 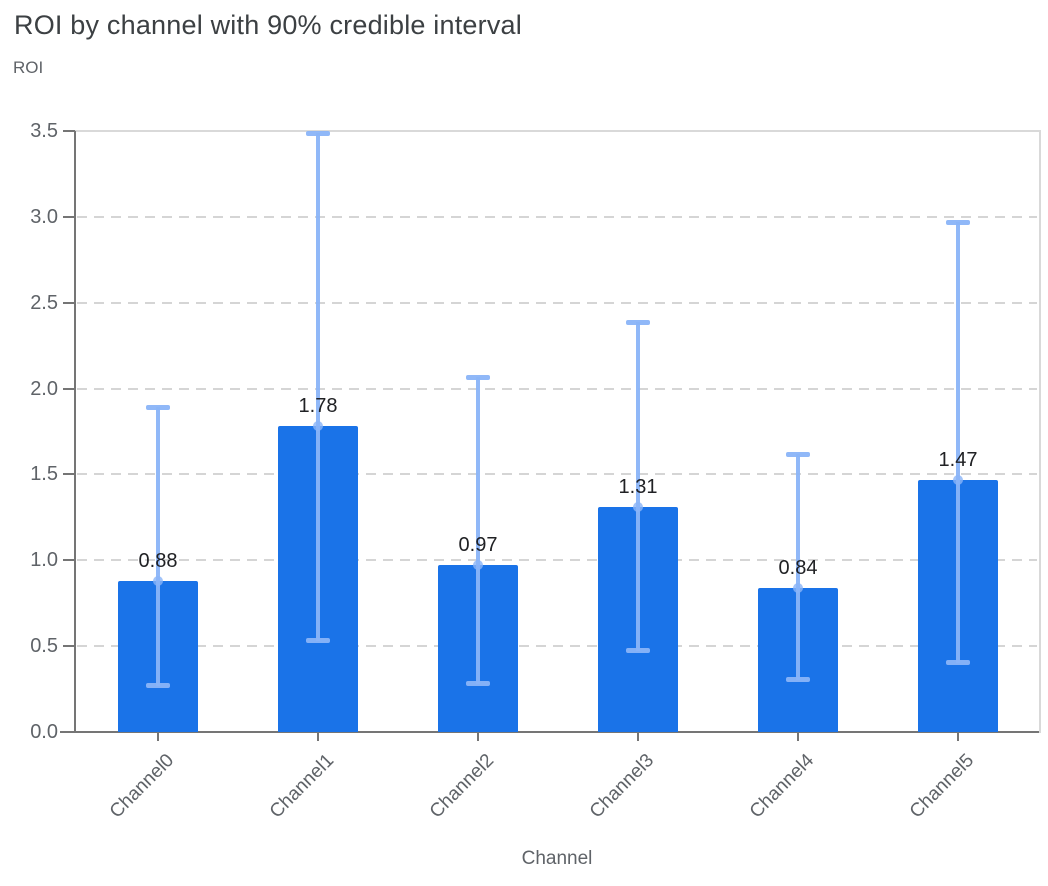 I want to click on bar-value-label: 0.84, so click(x=798, y=567).